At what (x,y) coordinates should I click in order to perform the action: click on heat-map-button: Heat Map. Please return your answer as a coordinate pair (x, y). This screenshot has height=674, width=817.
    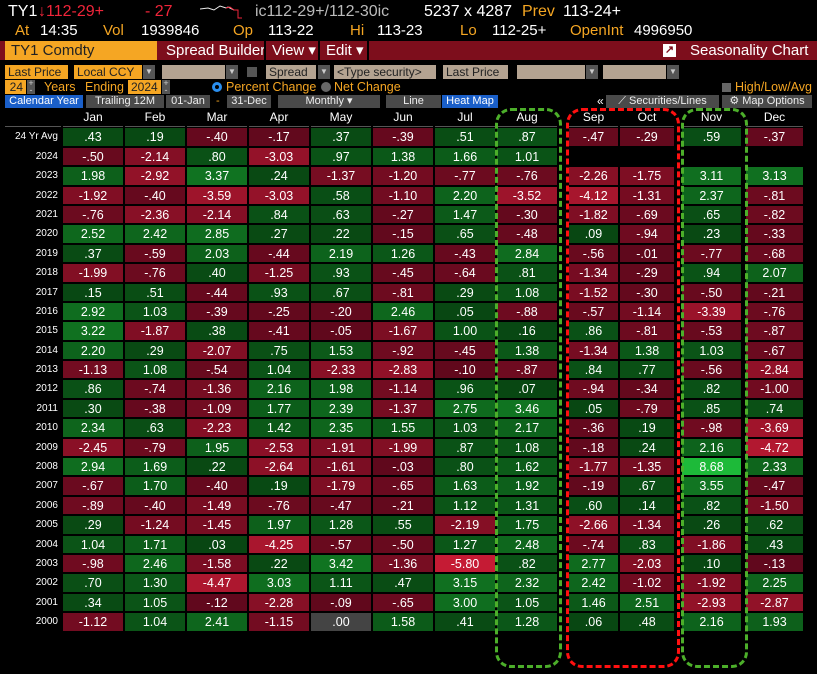
    Looking at the image, I should click on (470, 101).